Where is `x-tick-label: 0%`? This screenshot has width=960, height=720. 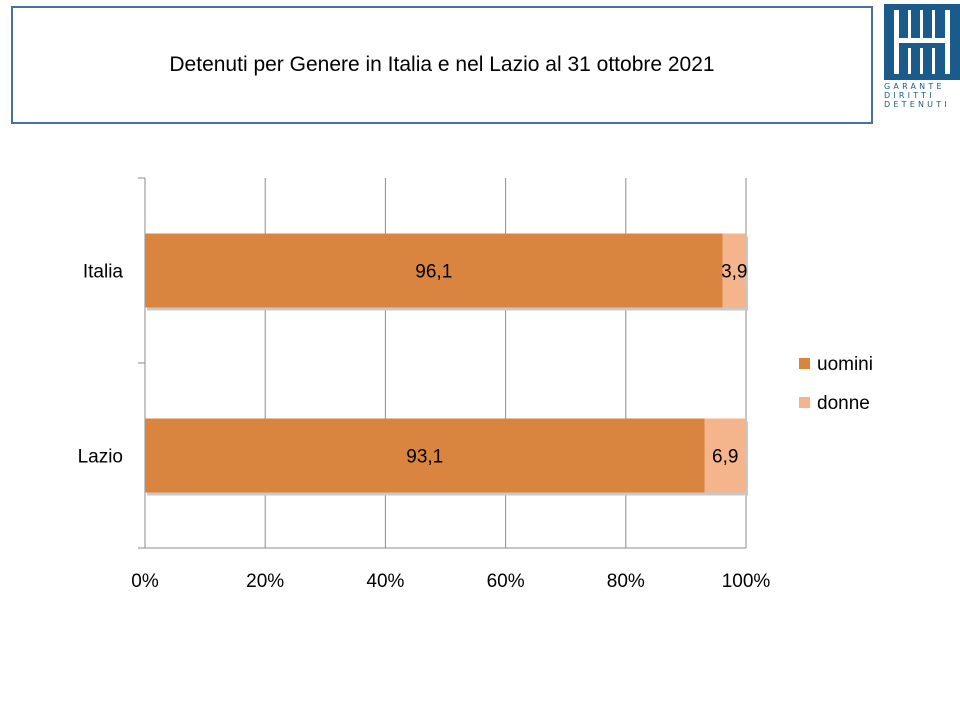
x-tick-label: 0% is located at coordinates (145, 581).